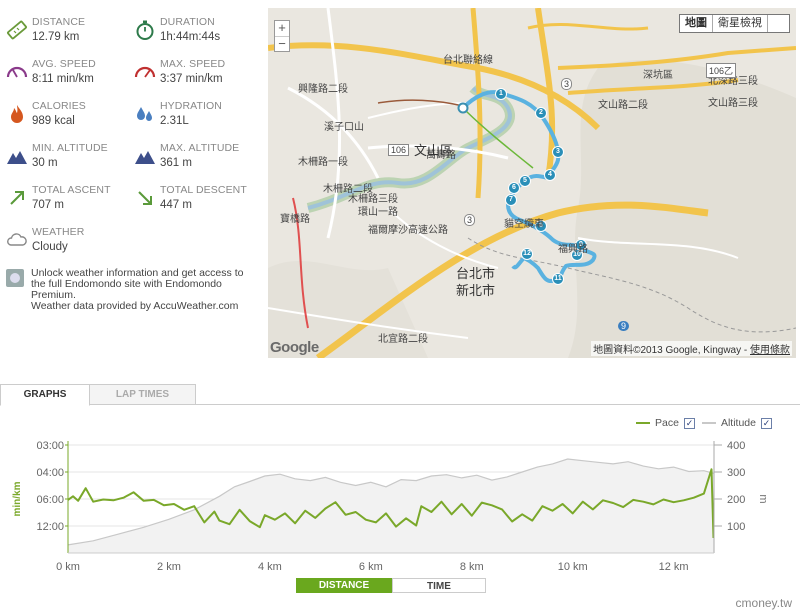 This screenshot has height=612, width=800. Describe the element at coordinates (68, 567) in the screenshot. I see `x-tick-label: 0 km` at that location.